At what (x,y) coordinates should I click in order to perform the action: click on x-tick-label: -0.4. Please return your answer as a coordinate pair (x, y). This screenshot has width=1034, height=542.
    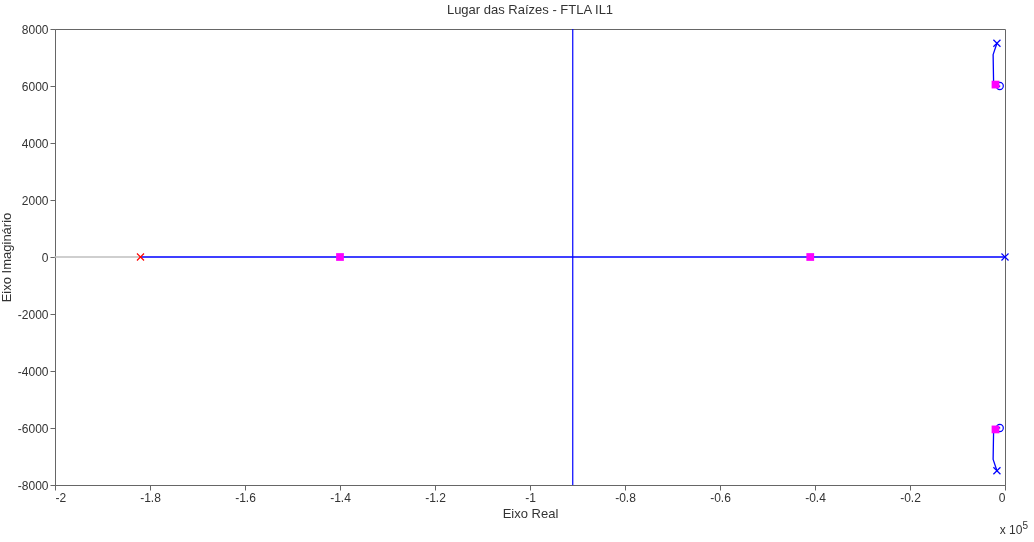
    Looking at the image, I should click on (816, 497).